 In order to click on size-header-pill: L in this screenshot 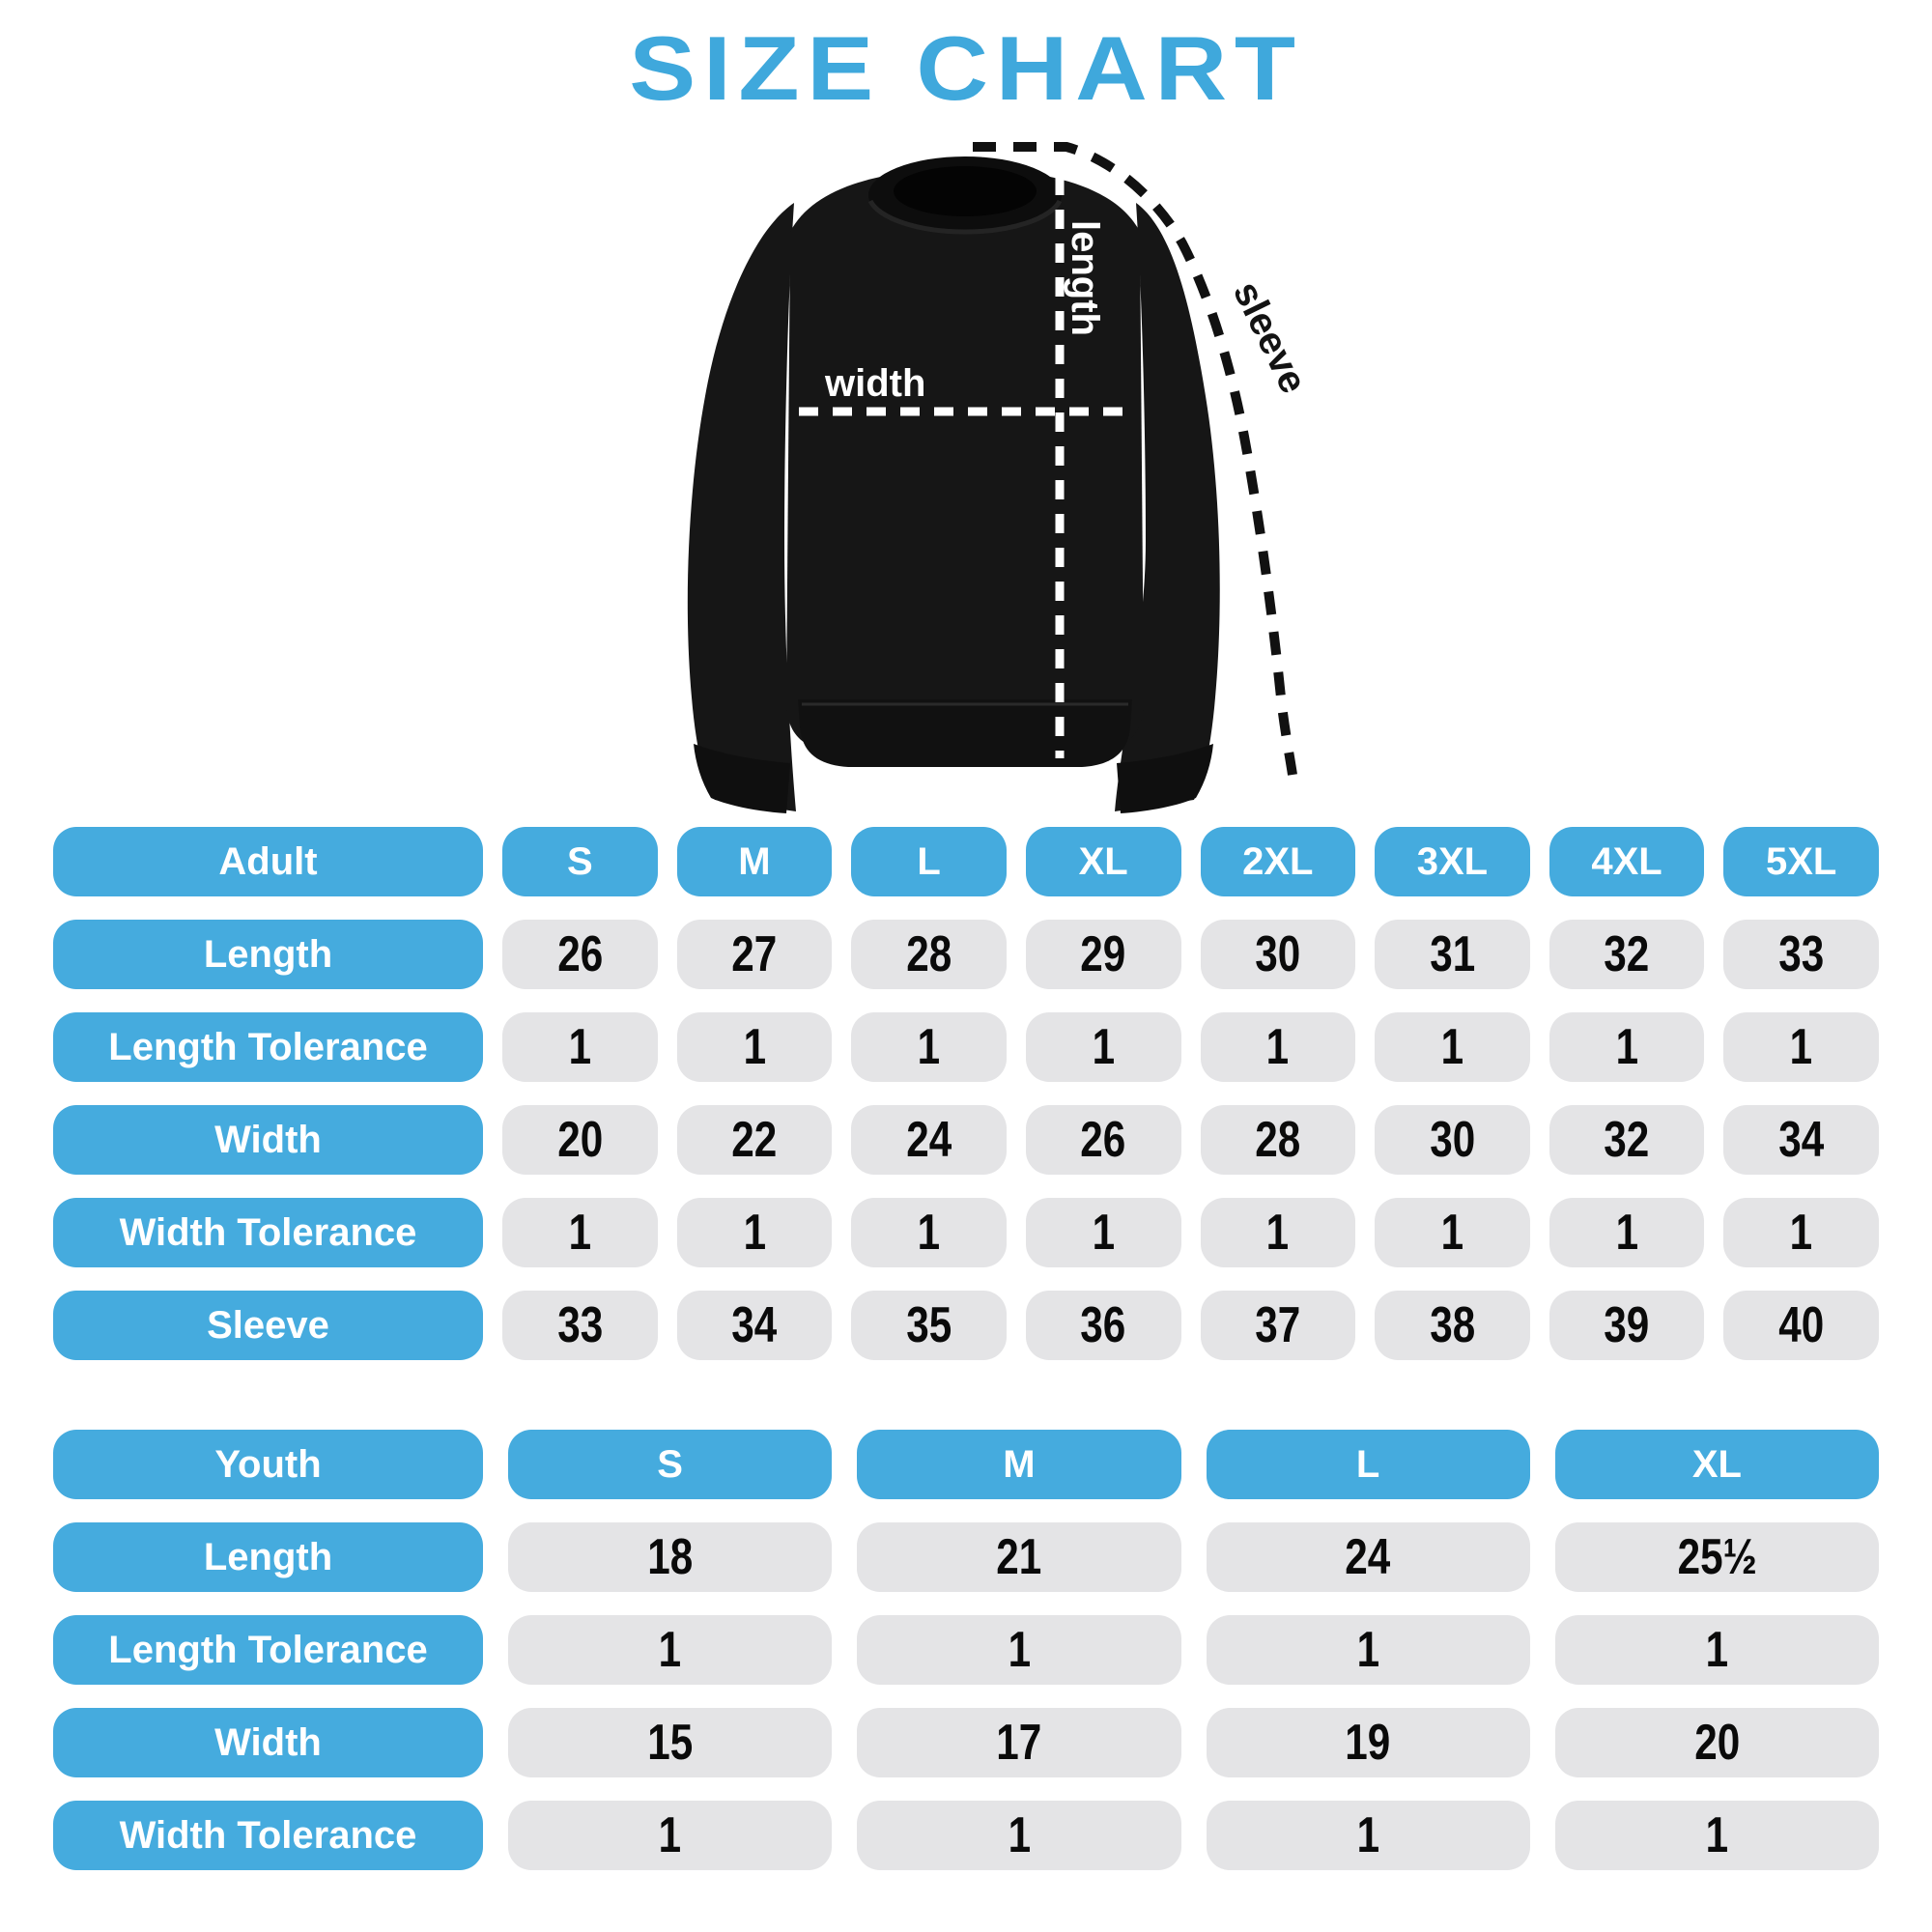, I will do `click(1368, 1464)`.